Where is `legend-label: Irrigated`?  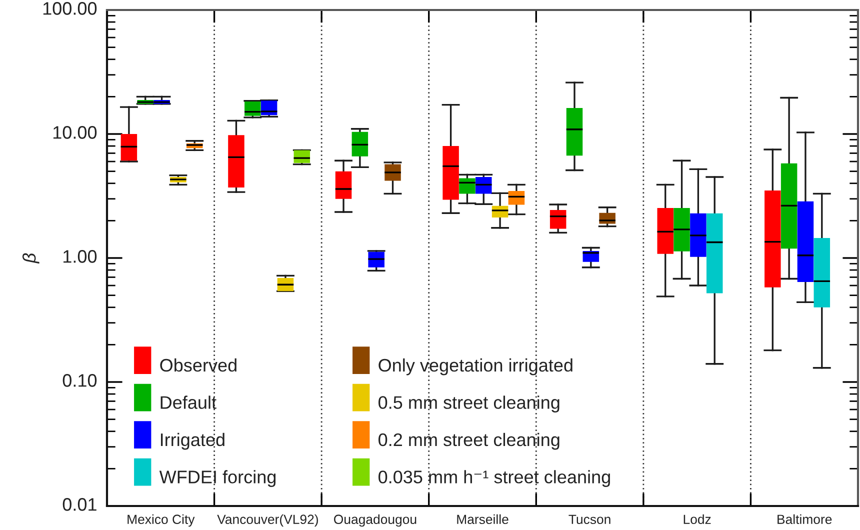
legend-label: Irrigated is located at coordinates (192, 441).